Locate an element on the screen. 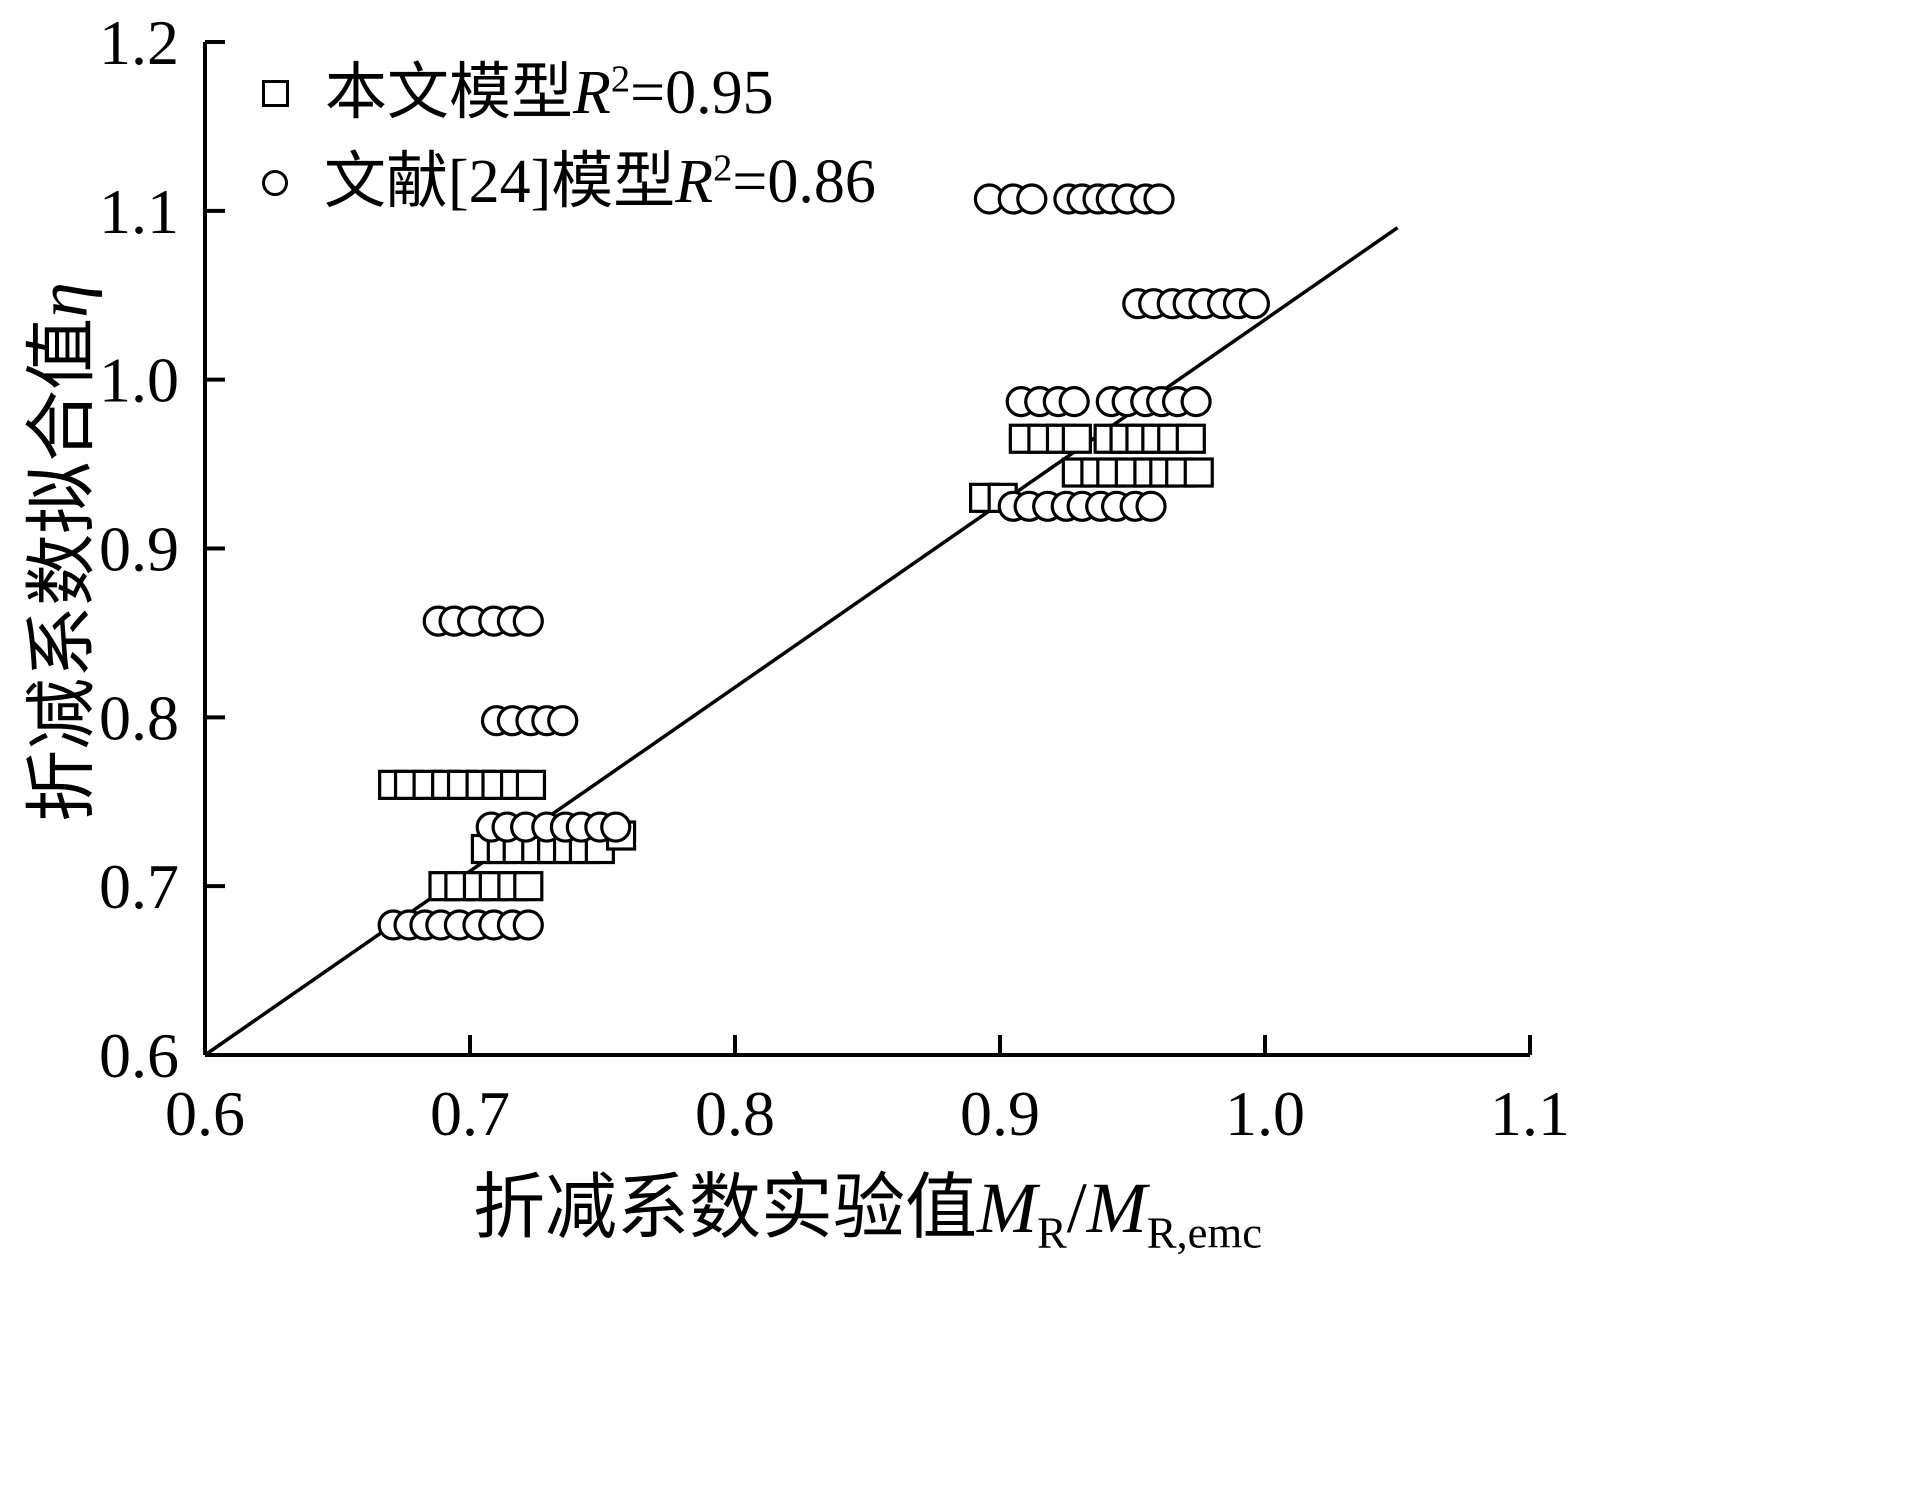  x-axis-sub-2: R,emc is located at coordinates (1204, 1232).